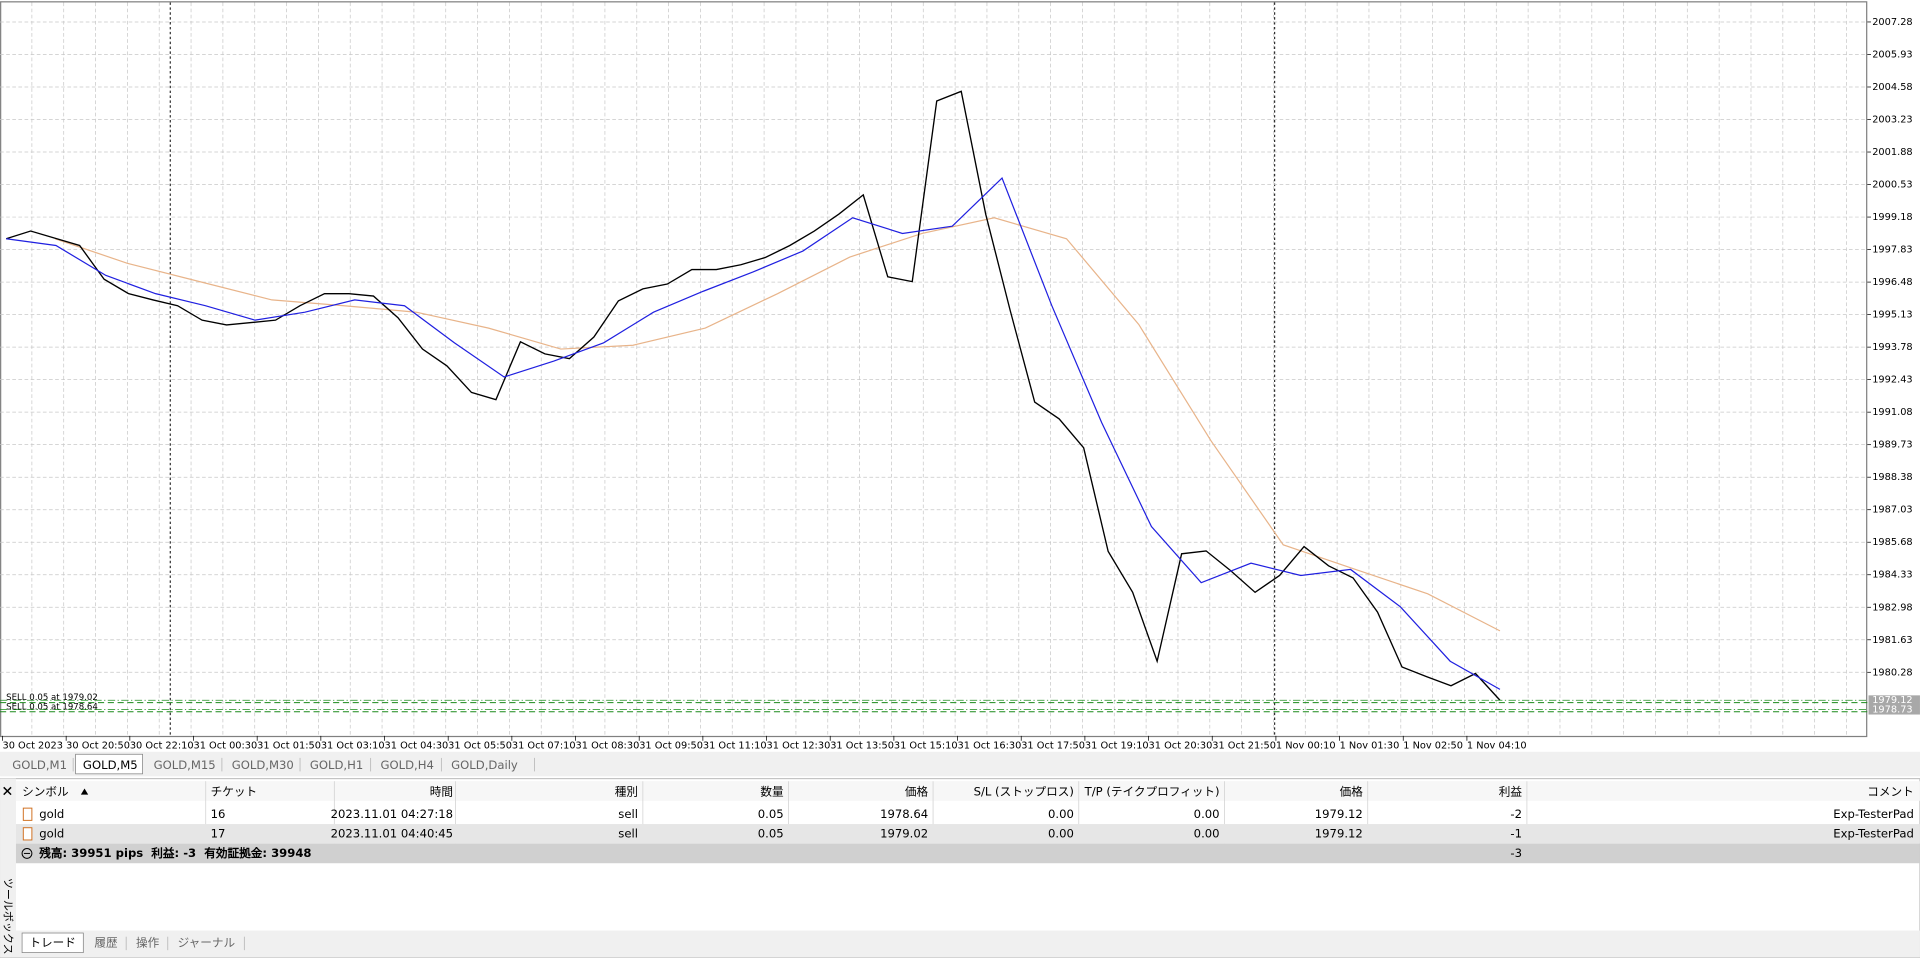  Describe the element at coordinates (52, 698) in the screenshot. I see `order-label: SELL 0.05 at 1979.02` at that location.